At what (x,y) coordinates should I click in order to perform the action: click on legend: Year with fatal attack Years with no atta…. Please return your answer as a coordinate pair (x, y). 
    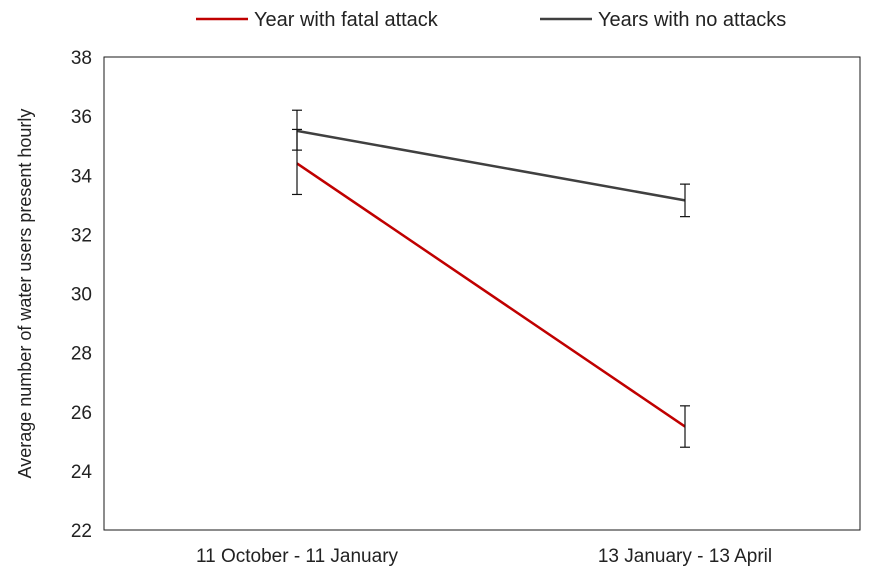
    Looking at the image, I should click on (491, 20).